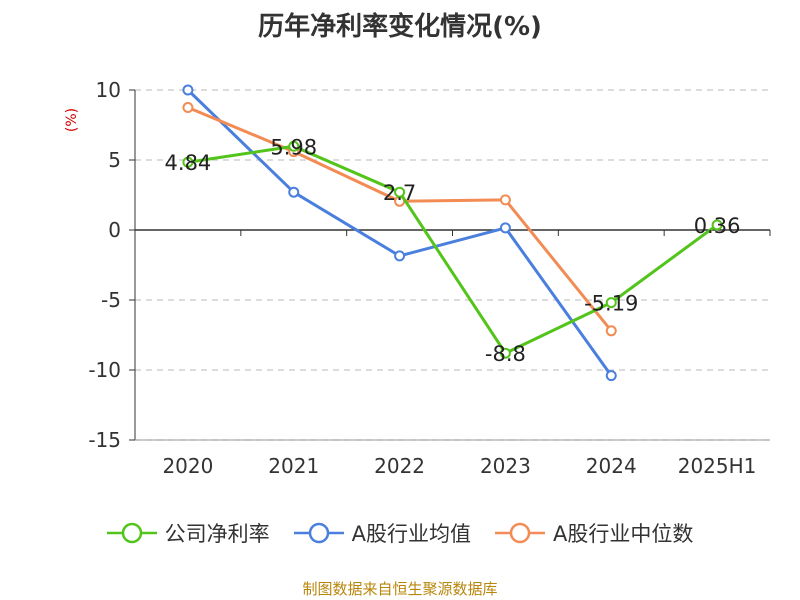 The image size is (800, 600). Describe the element at coordinates (111, 300) in the screenshot. I see `y-tick-label: -5` at that location.